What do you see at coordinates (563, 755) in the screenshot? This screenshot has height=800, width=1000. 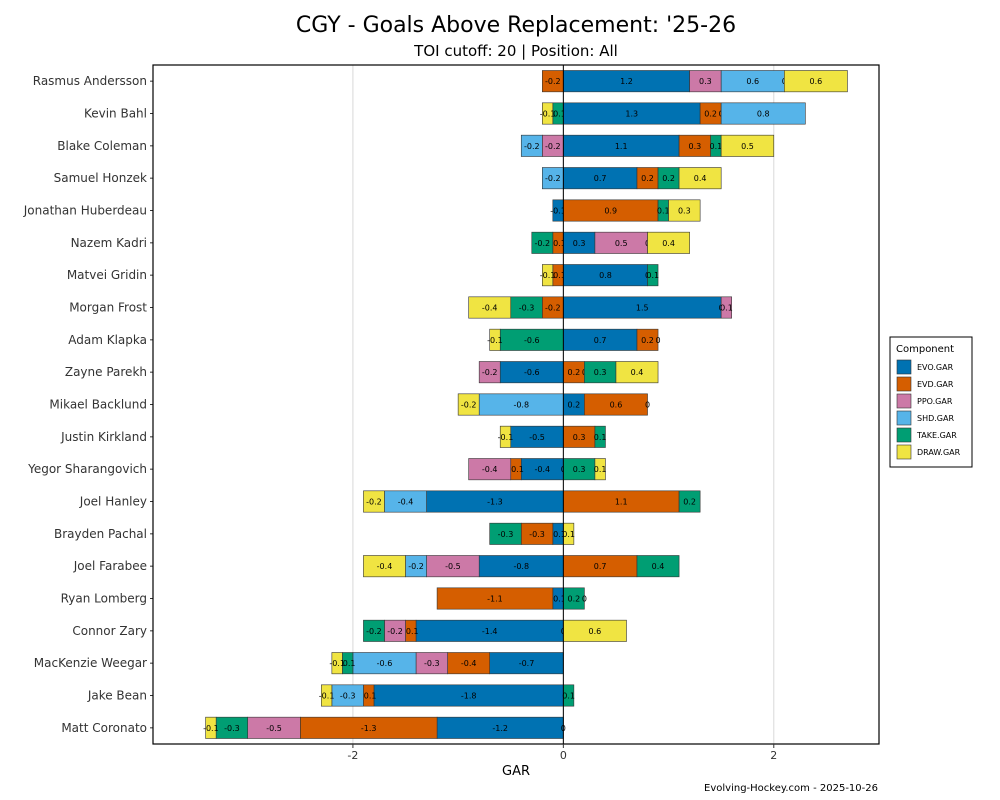 I see `x-tick-label: 0` at bounding box center [563, 755].